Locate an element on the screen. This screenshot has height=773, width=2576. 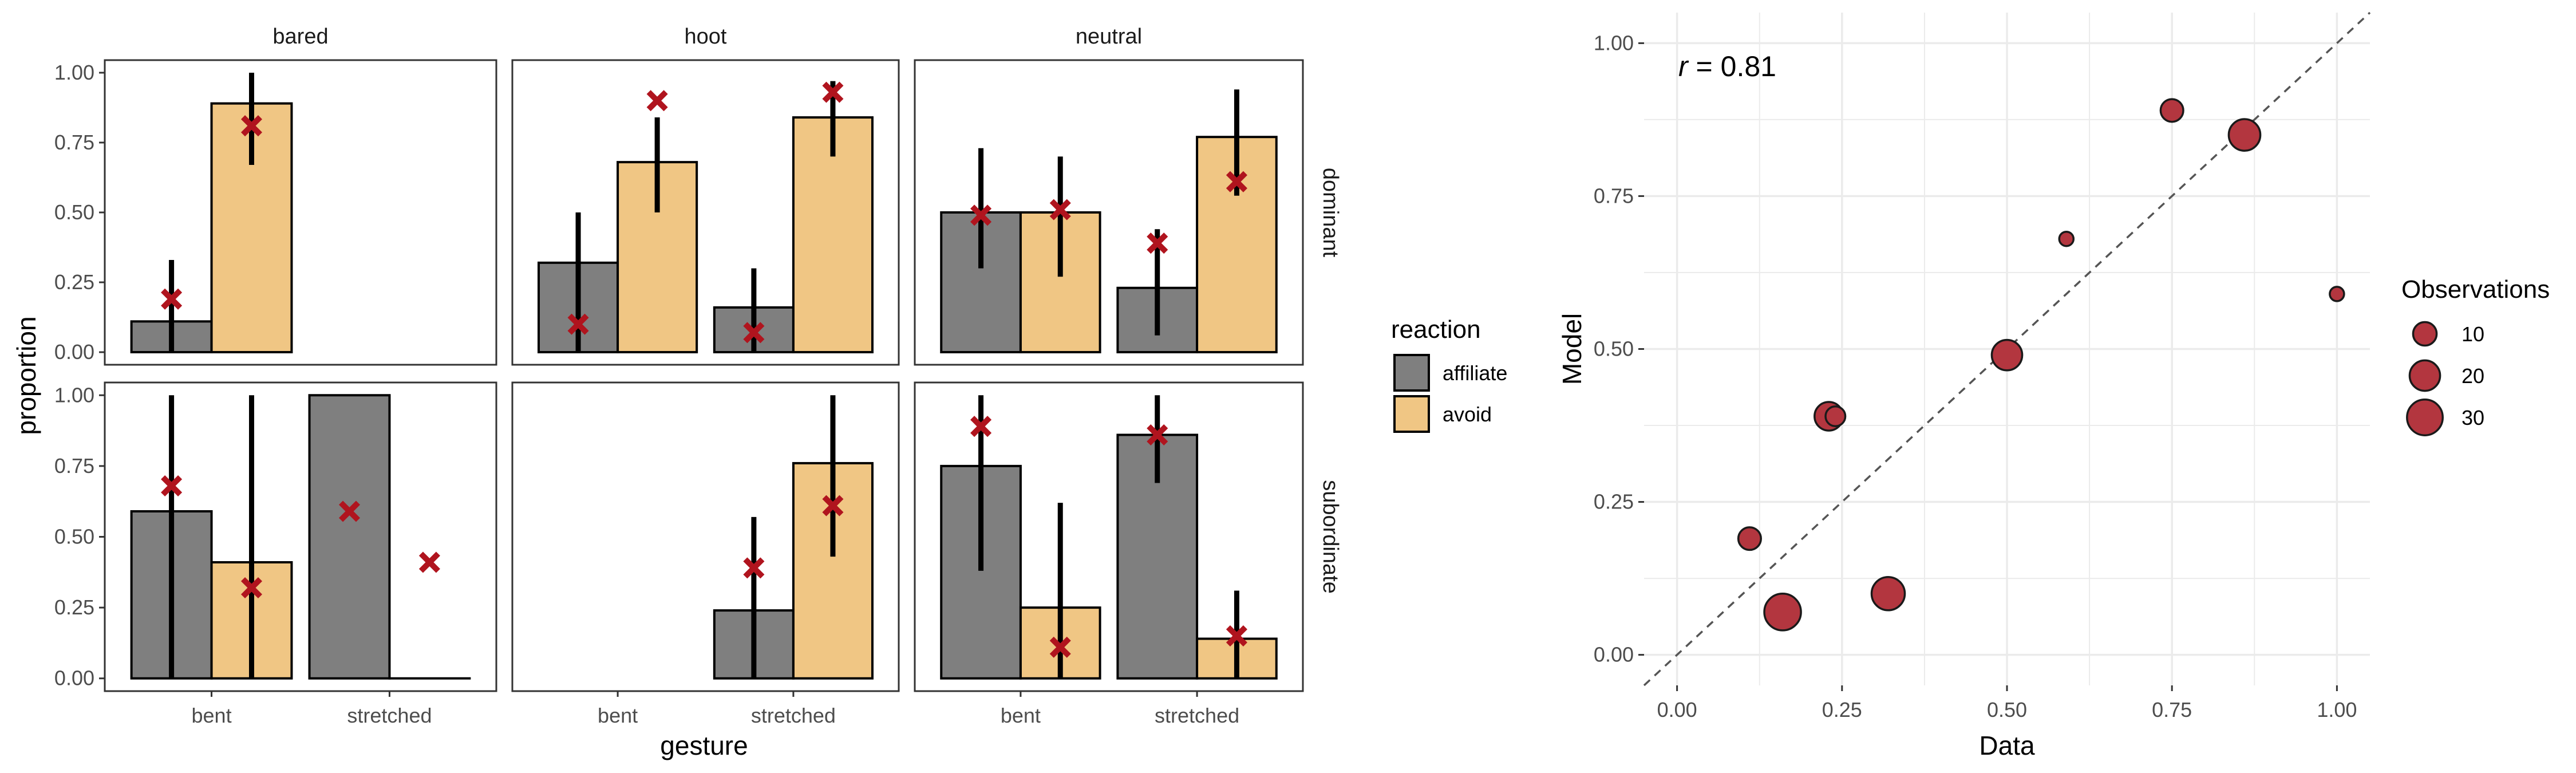
facet-panel-hoot-subordinate is located at coordinates (705, 536).